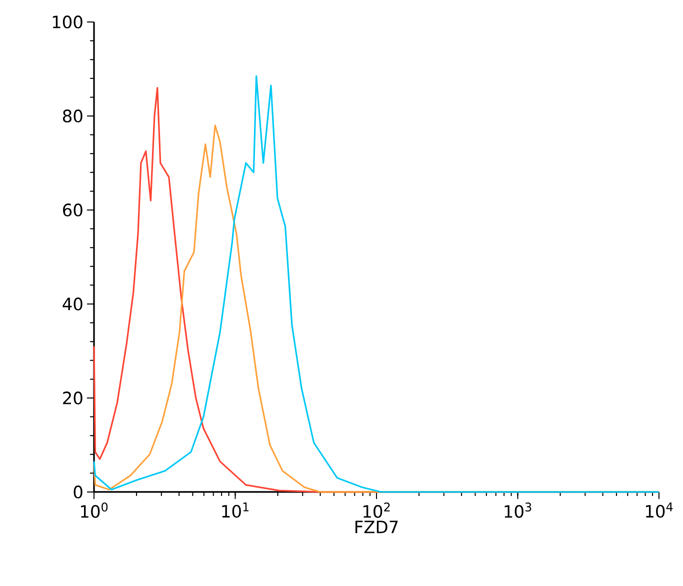 This screenshot has height=586, width=683. I want to click on y-tick-label: 20, so click(72, 398).